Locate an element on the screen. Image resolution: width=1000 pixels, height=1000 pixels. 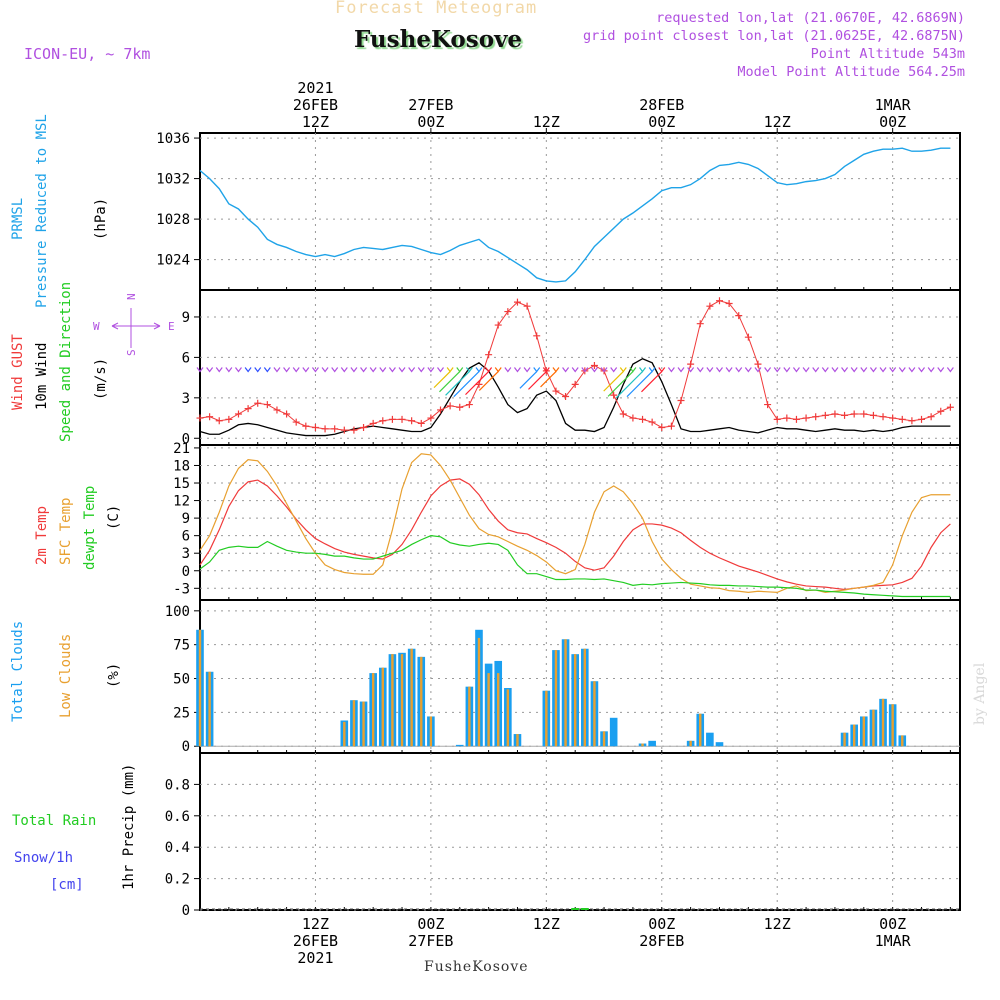
wind-gust-label: Wind GUST is located at coordinates (18, 372).